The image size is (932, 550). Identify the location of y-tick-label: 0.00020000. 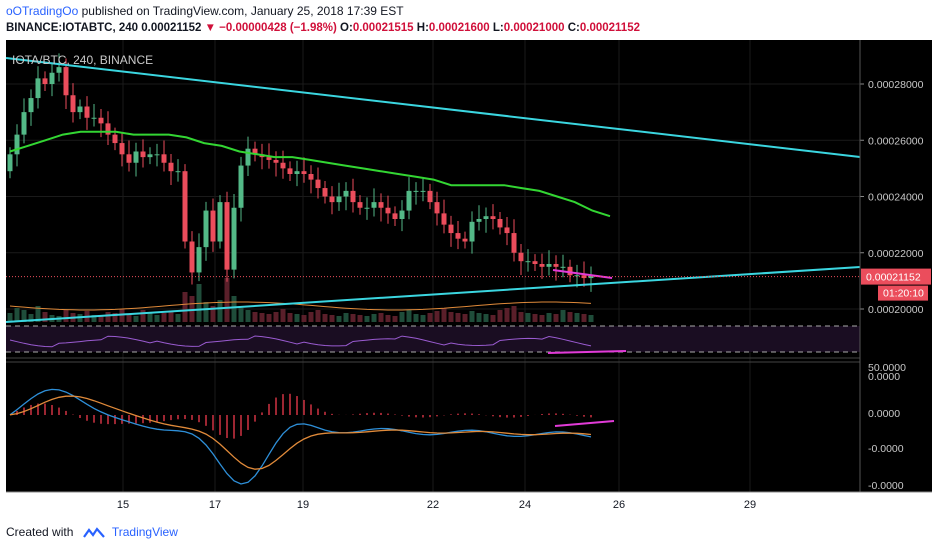
(896, 310).